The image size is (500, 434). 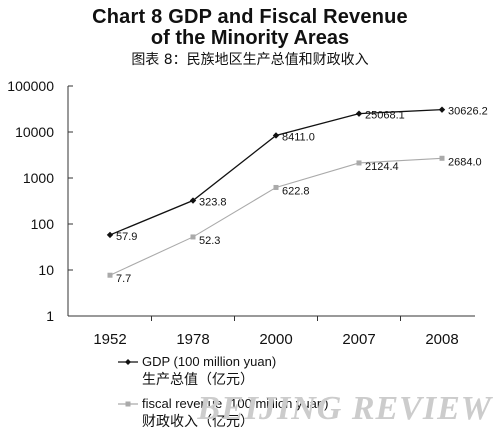 What do you see at coordinates (209, 241) in the screenshot?
I see `data-label-fiscal-revenue: 52.3` at bounding box center [209, 241].